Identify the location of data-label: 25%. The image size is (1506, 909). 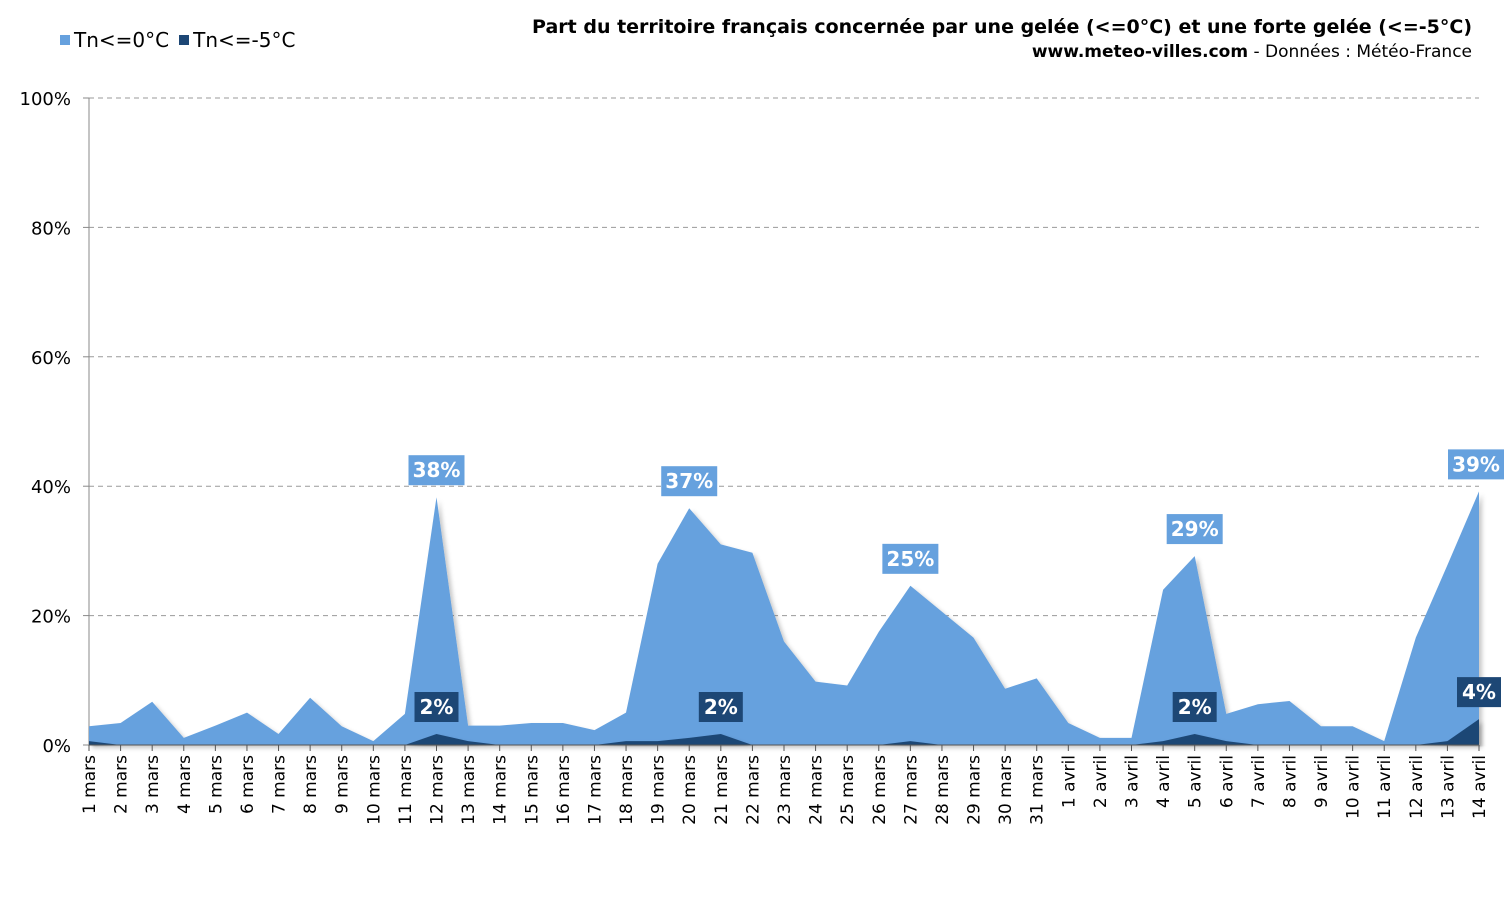
(910, 558).